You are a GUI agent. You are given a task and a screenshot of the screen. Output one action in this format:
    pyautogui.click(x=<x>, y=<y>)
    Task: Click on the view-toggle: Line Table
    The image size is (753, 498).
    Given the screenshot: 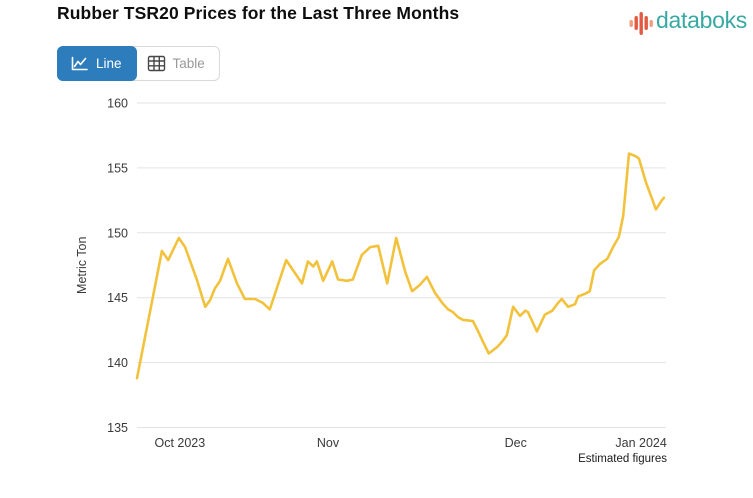 What is the action you would take?
    pyautogui.click(x=138, y=63)
    